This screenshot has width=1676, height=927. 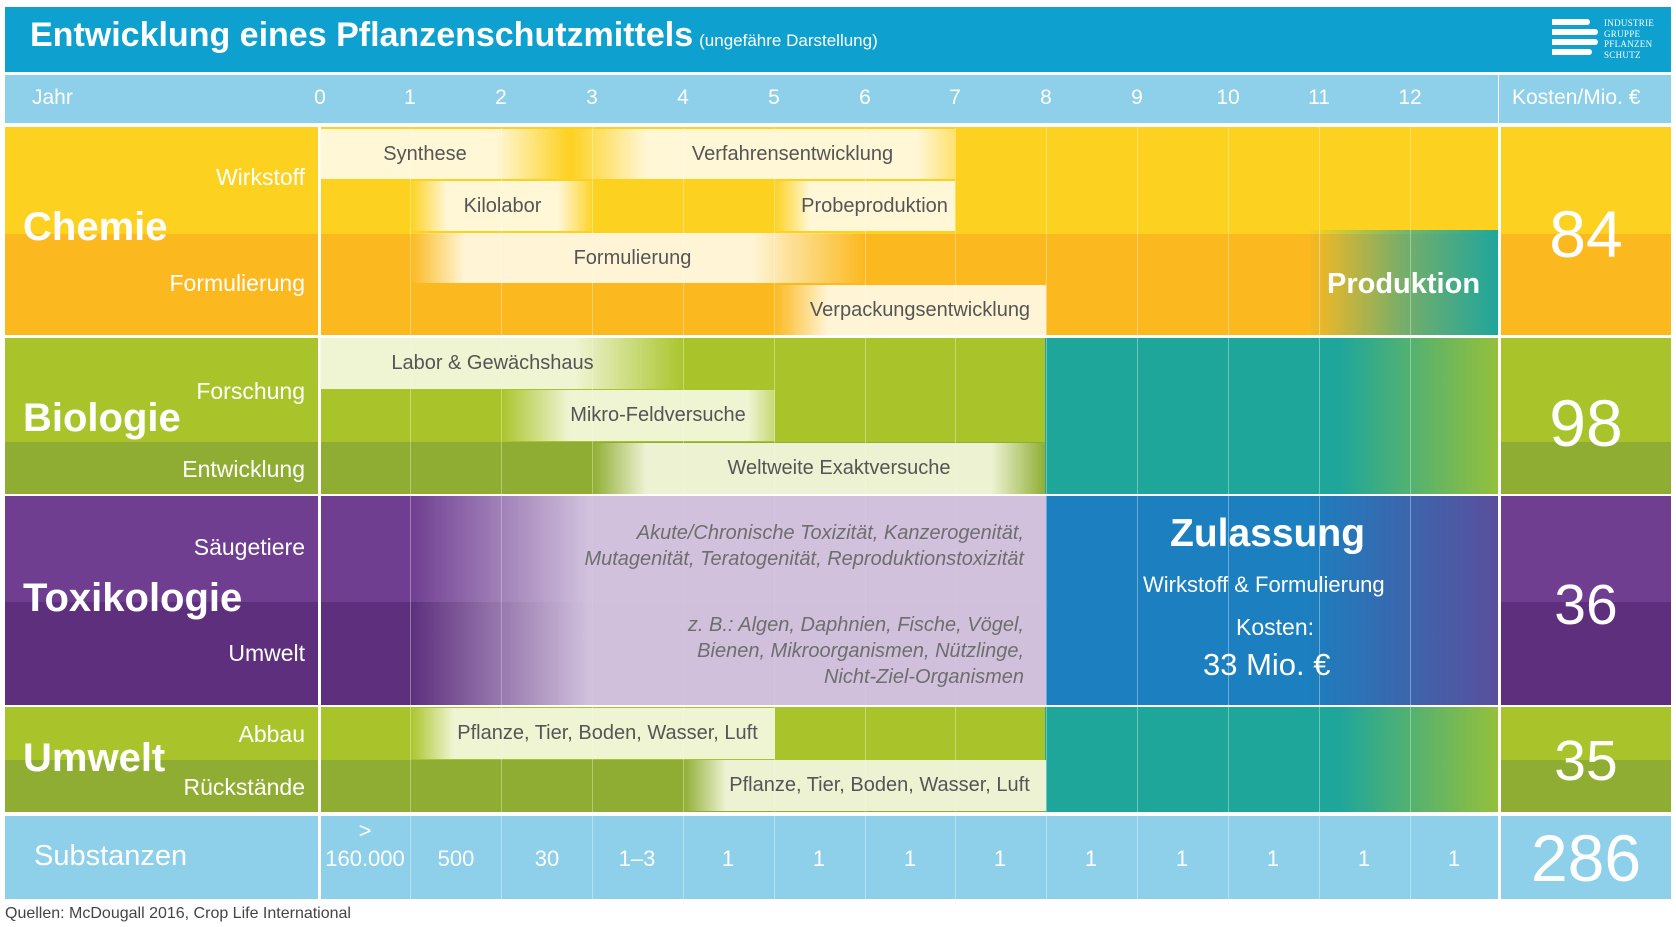 I want to click on produktion-band, so click(x=1403, y=282).